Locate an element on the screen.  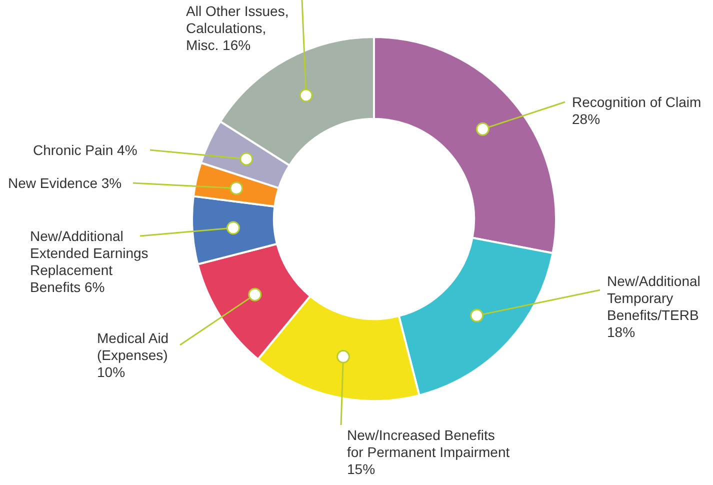
data-label: 18% is located at coordinates (621, 332).